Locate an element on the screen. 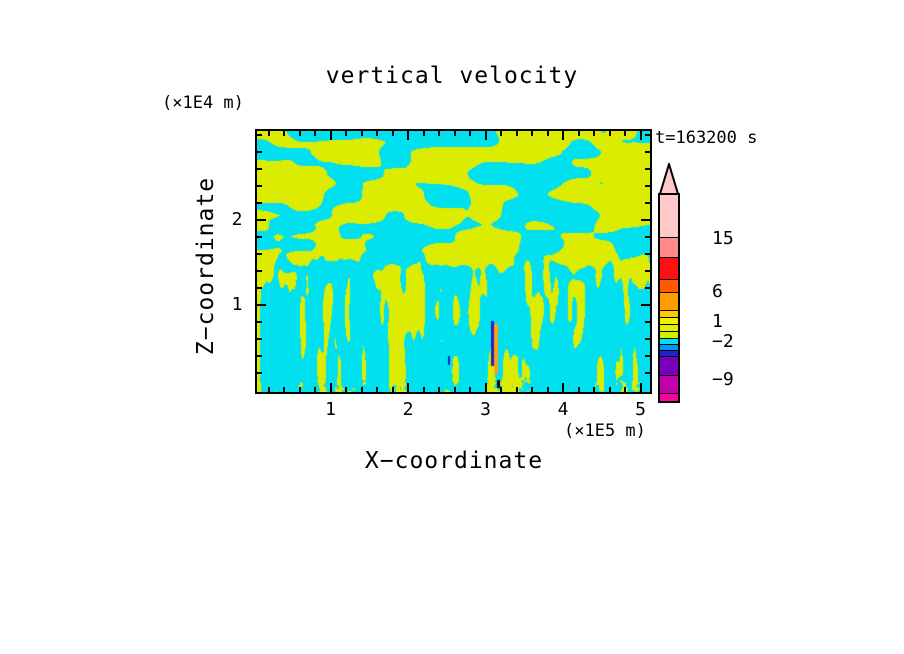 This screenshot has height=654, width=904. colorbar-label-1: 1 is located at coordinates (717, 321).